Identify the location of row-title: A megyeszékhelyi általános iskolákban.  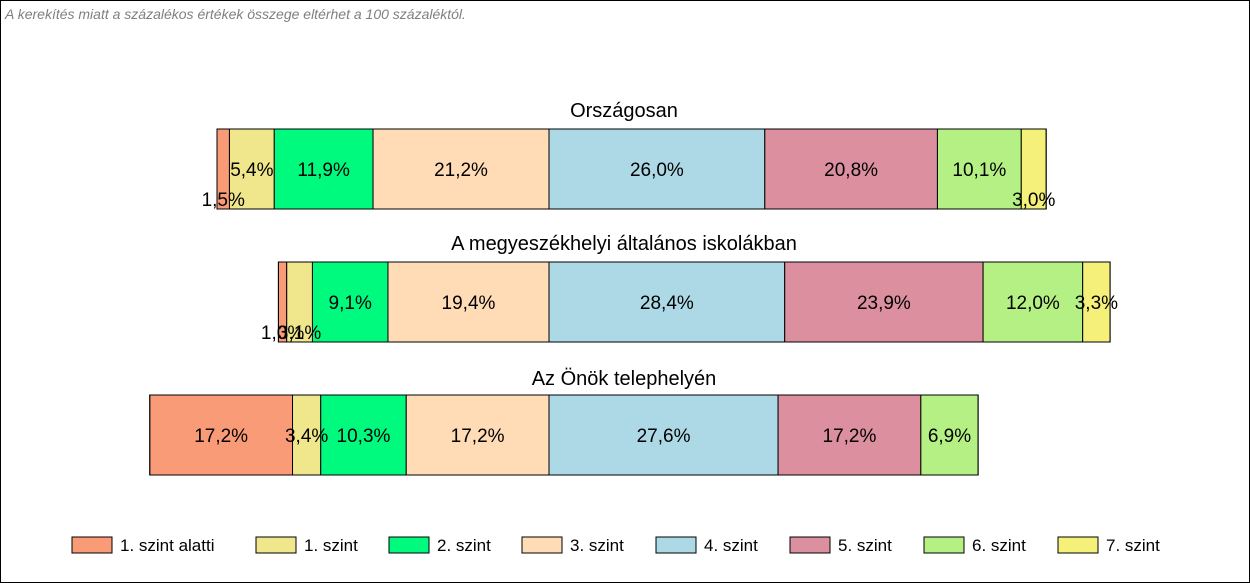
(624, 244).